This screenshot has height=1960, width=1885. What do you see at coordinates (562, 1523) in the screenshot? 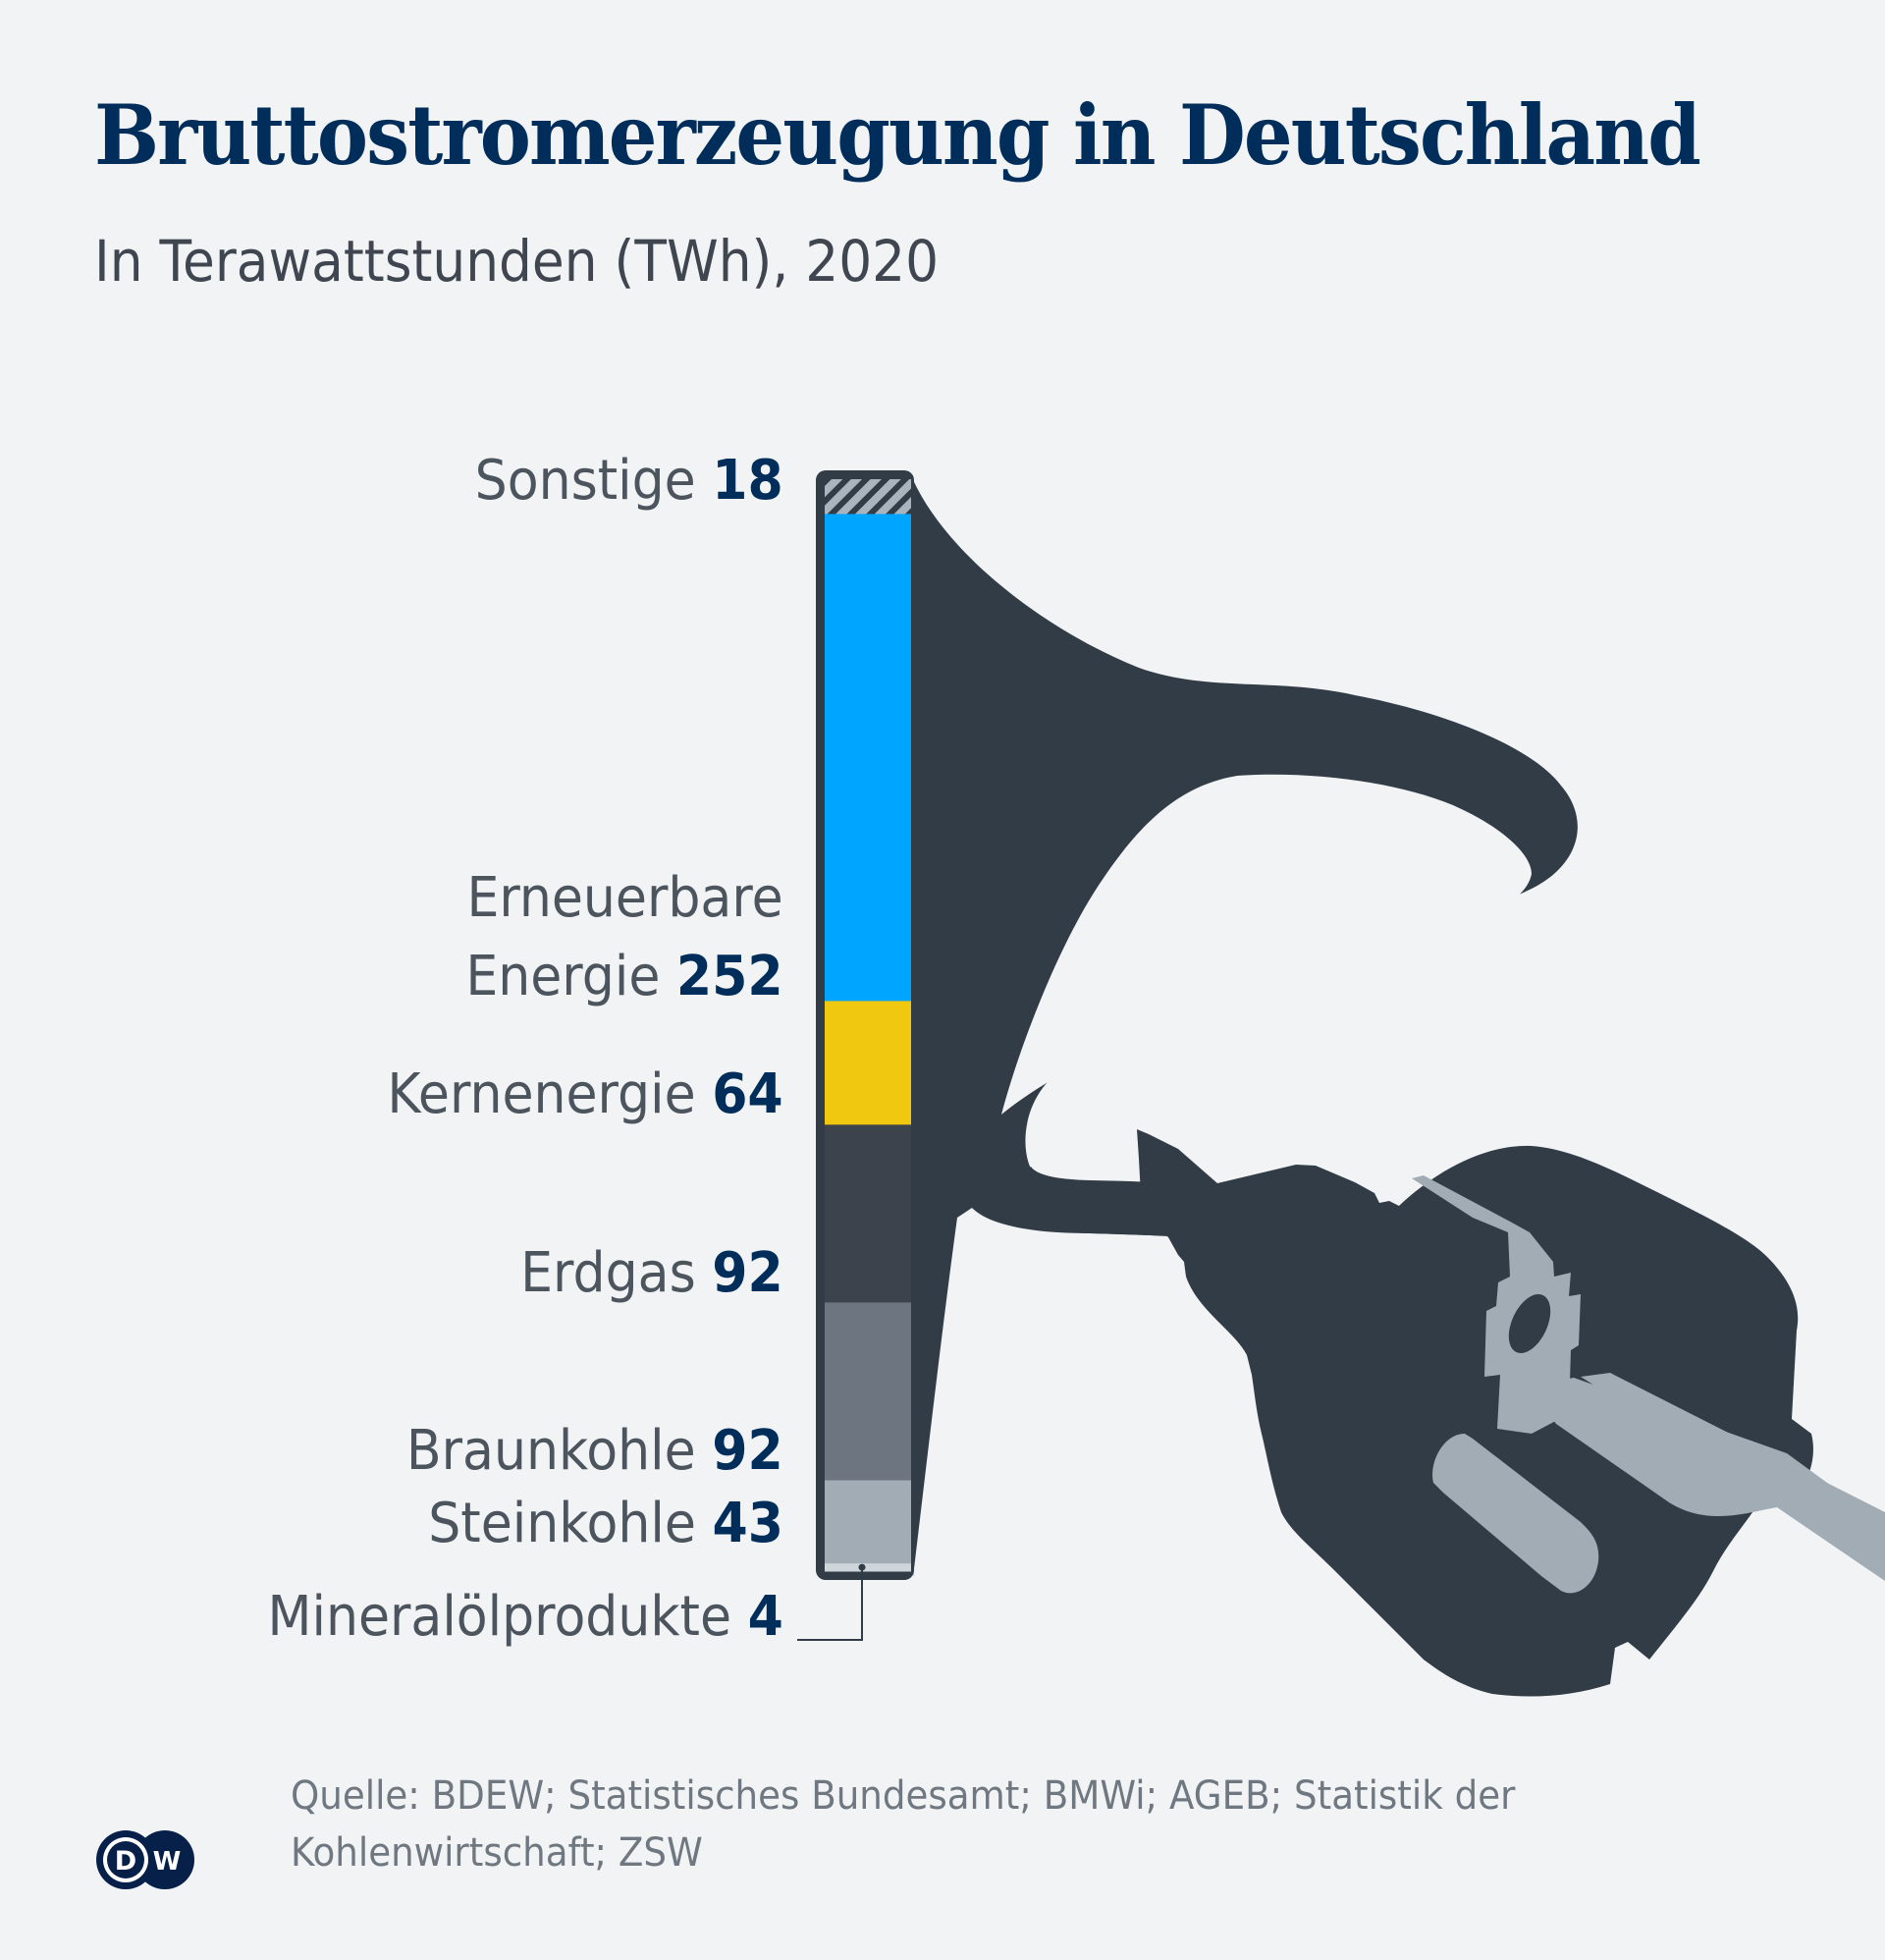
I see `segment-name: Steinkohle` at bounding box center [562, 1523].